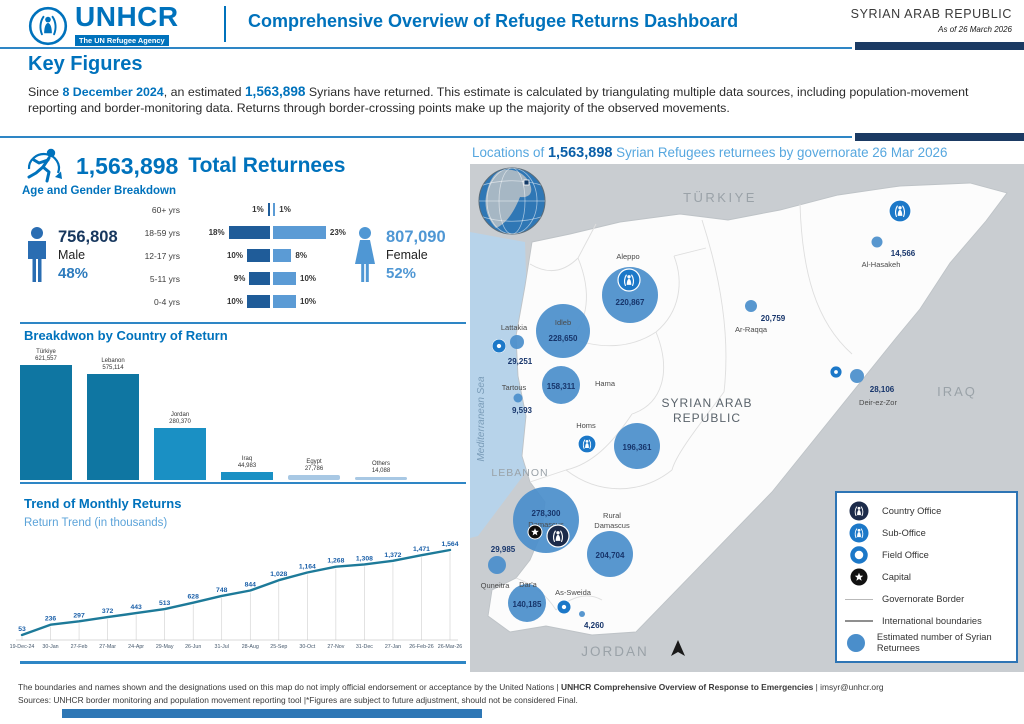 The image size is (1024, 724). I want to click on age-row: 60+ yrs 1% 1%, so click(251, 209).